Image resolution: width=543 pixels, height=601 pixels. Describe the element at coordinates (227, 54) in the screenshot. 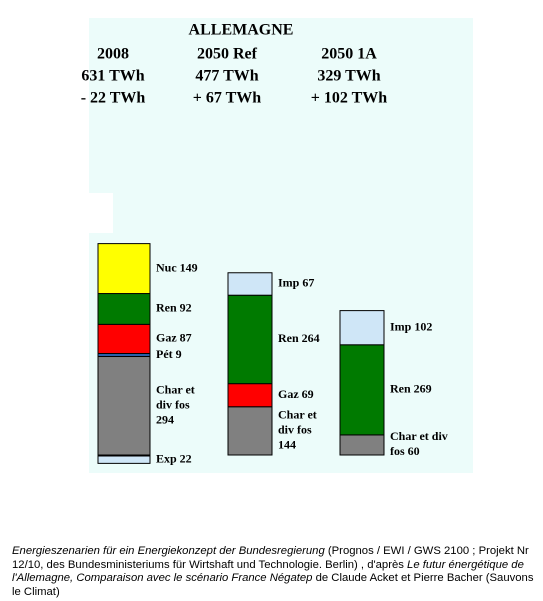

I see `column-name: 2050 Ref` at that location.